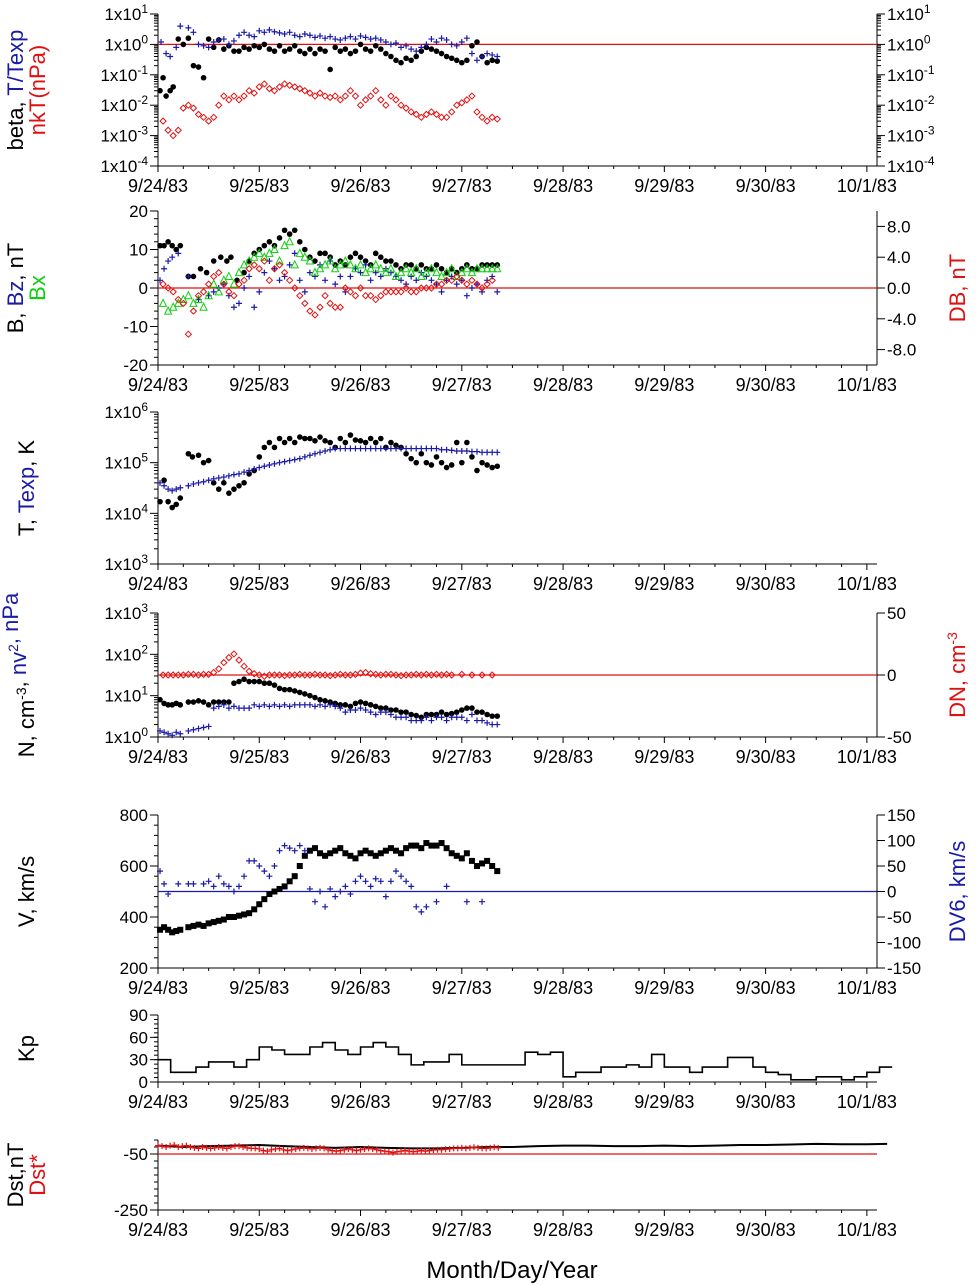 The image size is (976, 1285). Describe the element at coordinates (664, 988) in the screenshot. I see `x-tick-label: 9/29/83` at that location.